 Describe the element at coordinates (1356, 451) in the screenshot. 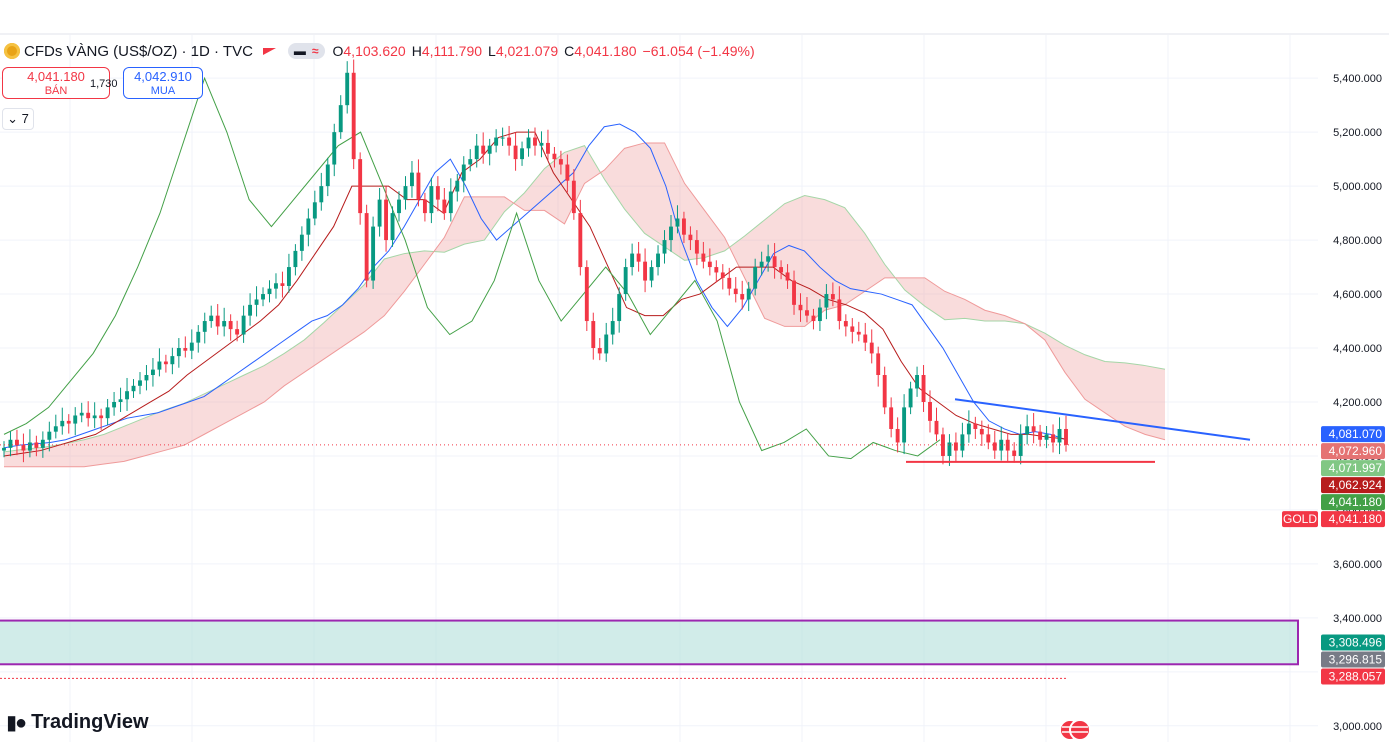

I see `price-tag-value: 4,072.960` at that location.